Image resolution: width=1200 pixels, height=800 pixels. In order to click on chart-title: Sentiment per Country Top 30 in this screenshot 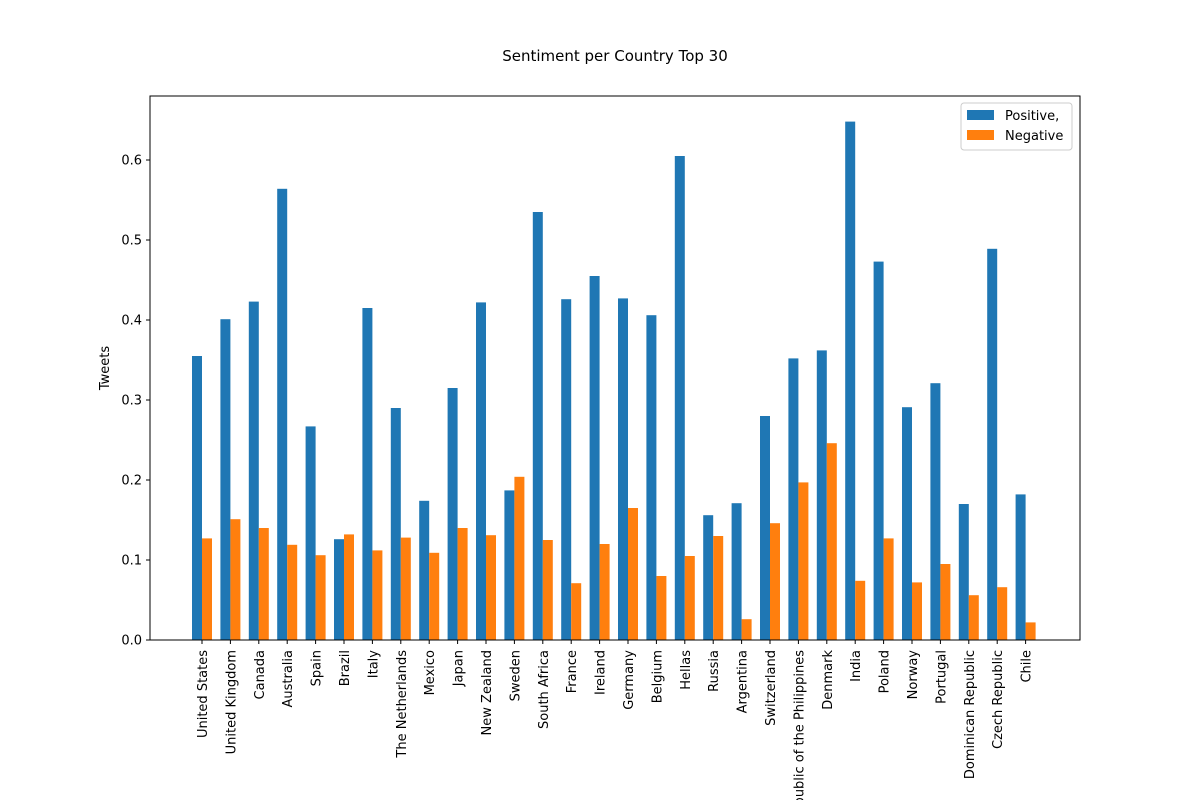, I will do `click(615, 56)`.